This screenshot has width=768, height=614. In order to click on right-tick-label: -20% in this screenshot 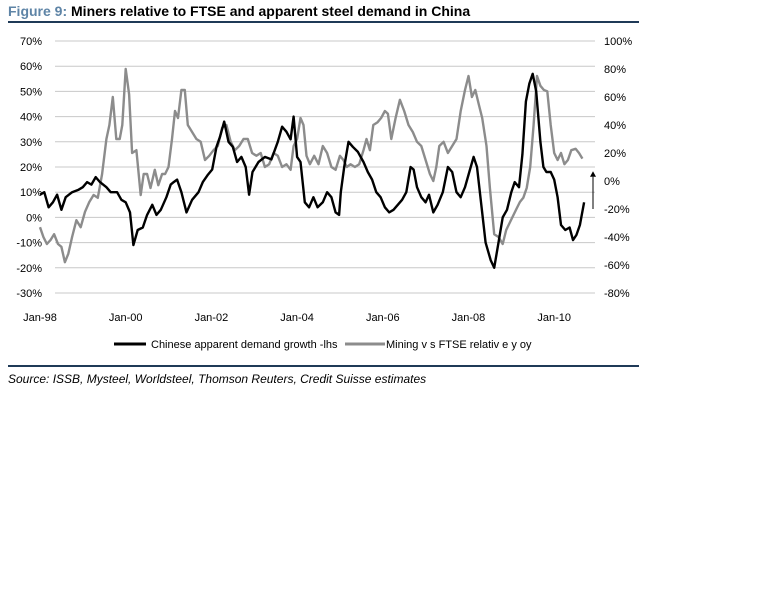, I will do `click(617, 210)`.